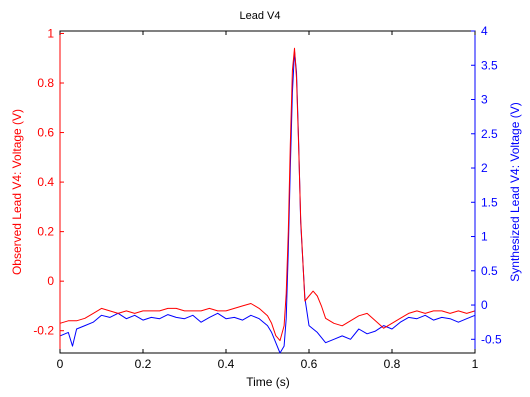 Image resolution: width=530 pixels, height=397 pixels. What do you see at coordinates (392, 364) in the screenshot?
I see `x-tick-label: 0.8` at bounding box center [392, 364].